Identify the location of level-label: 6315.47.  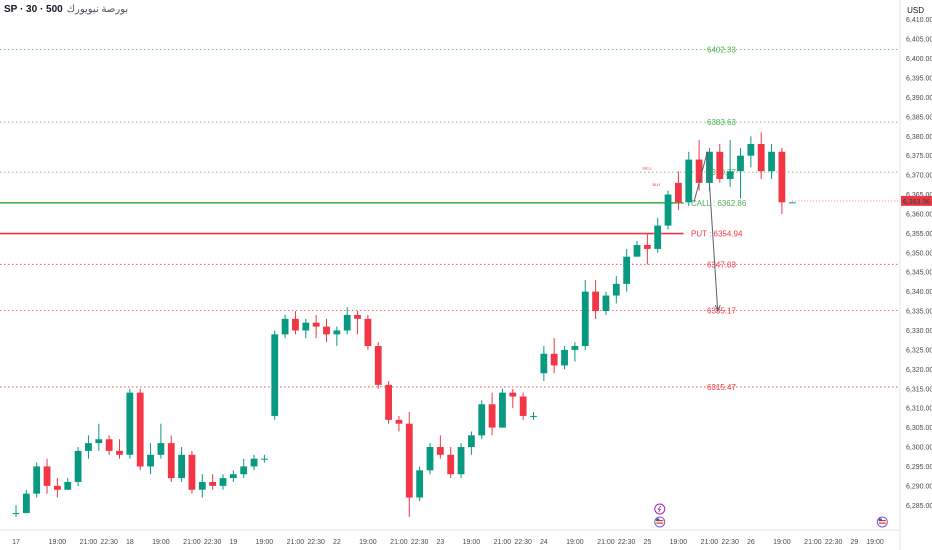
(721, 387).